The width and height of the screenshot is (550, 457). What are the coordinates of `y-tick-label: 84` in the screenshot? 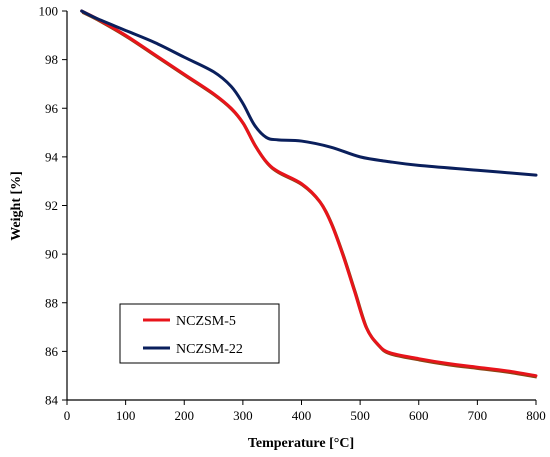 It's located at (52, 400).